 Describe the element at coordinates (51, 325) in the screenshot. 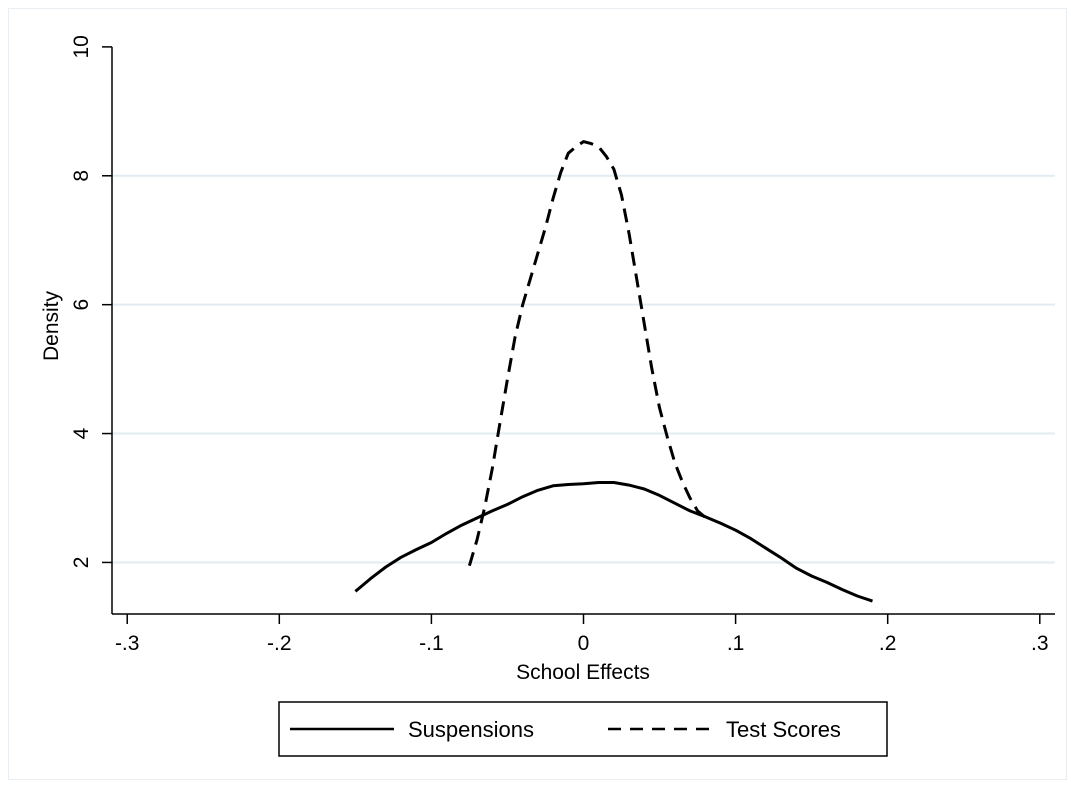

I see `y-axis-title: Density` at that location.